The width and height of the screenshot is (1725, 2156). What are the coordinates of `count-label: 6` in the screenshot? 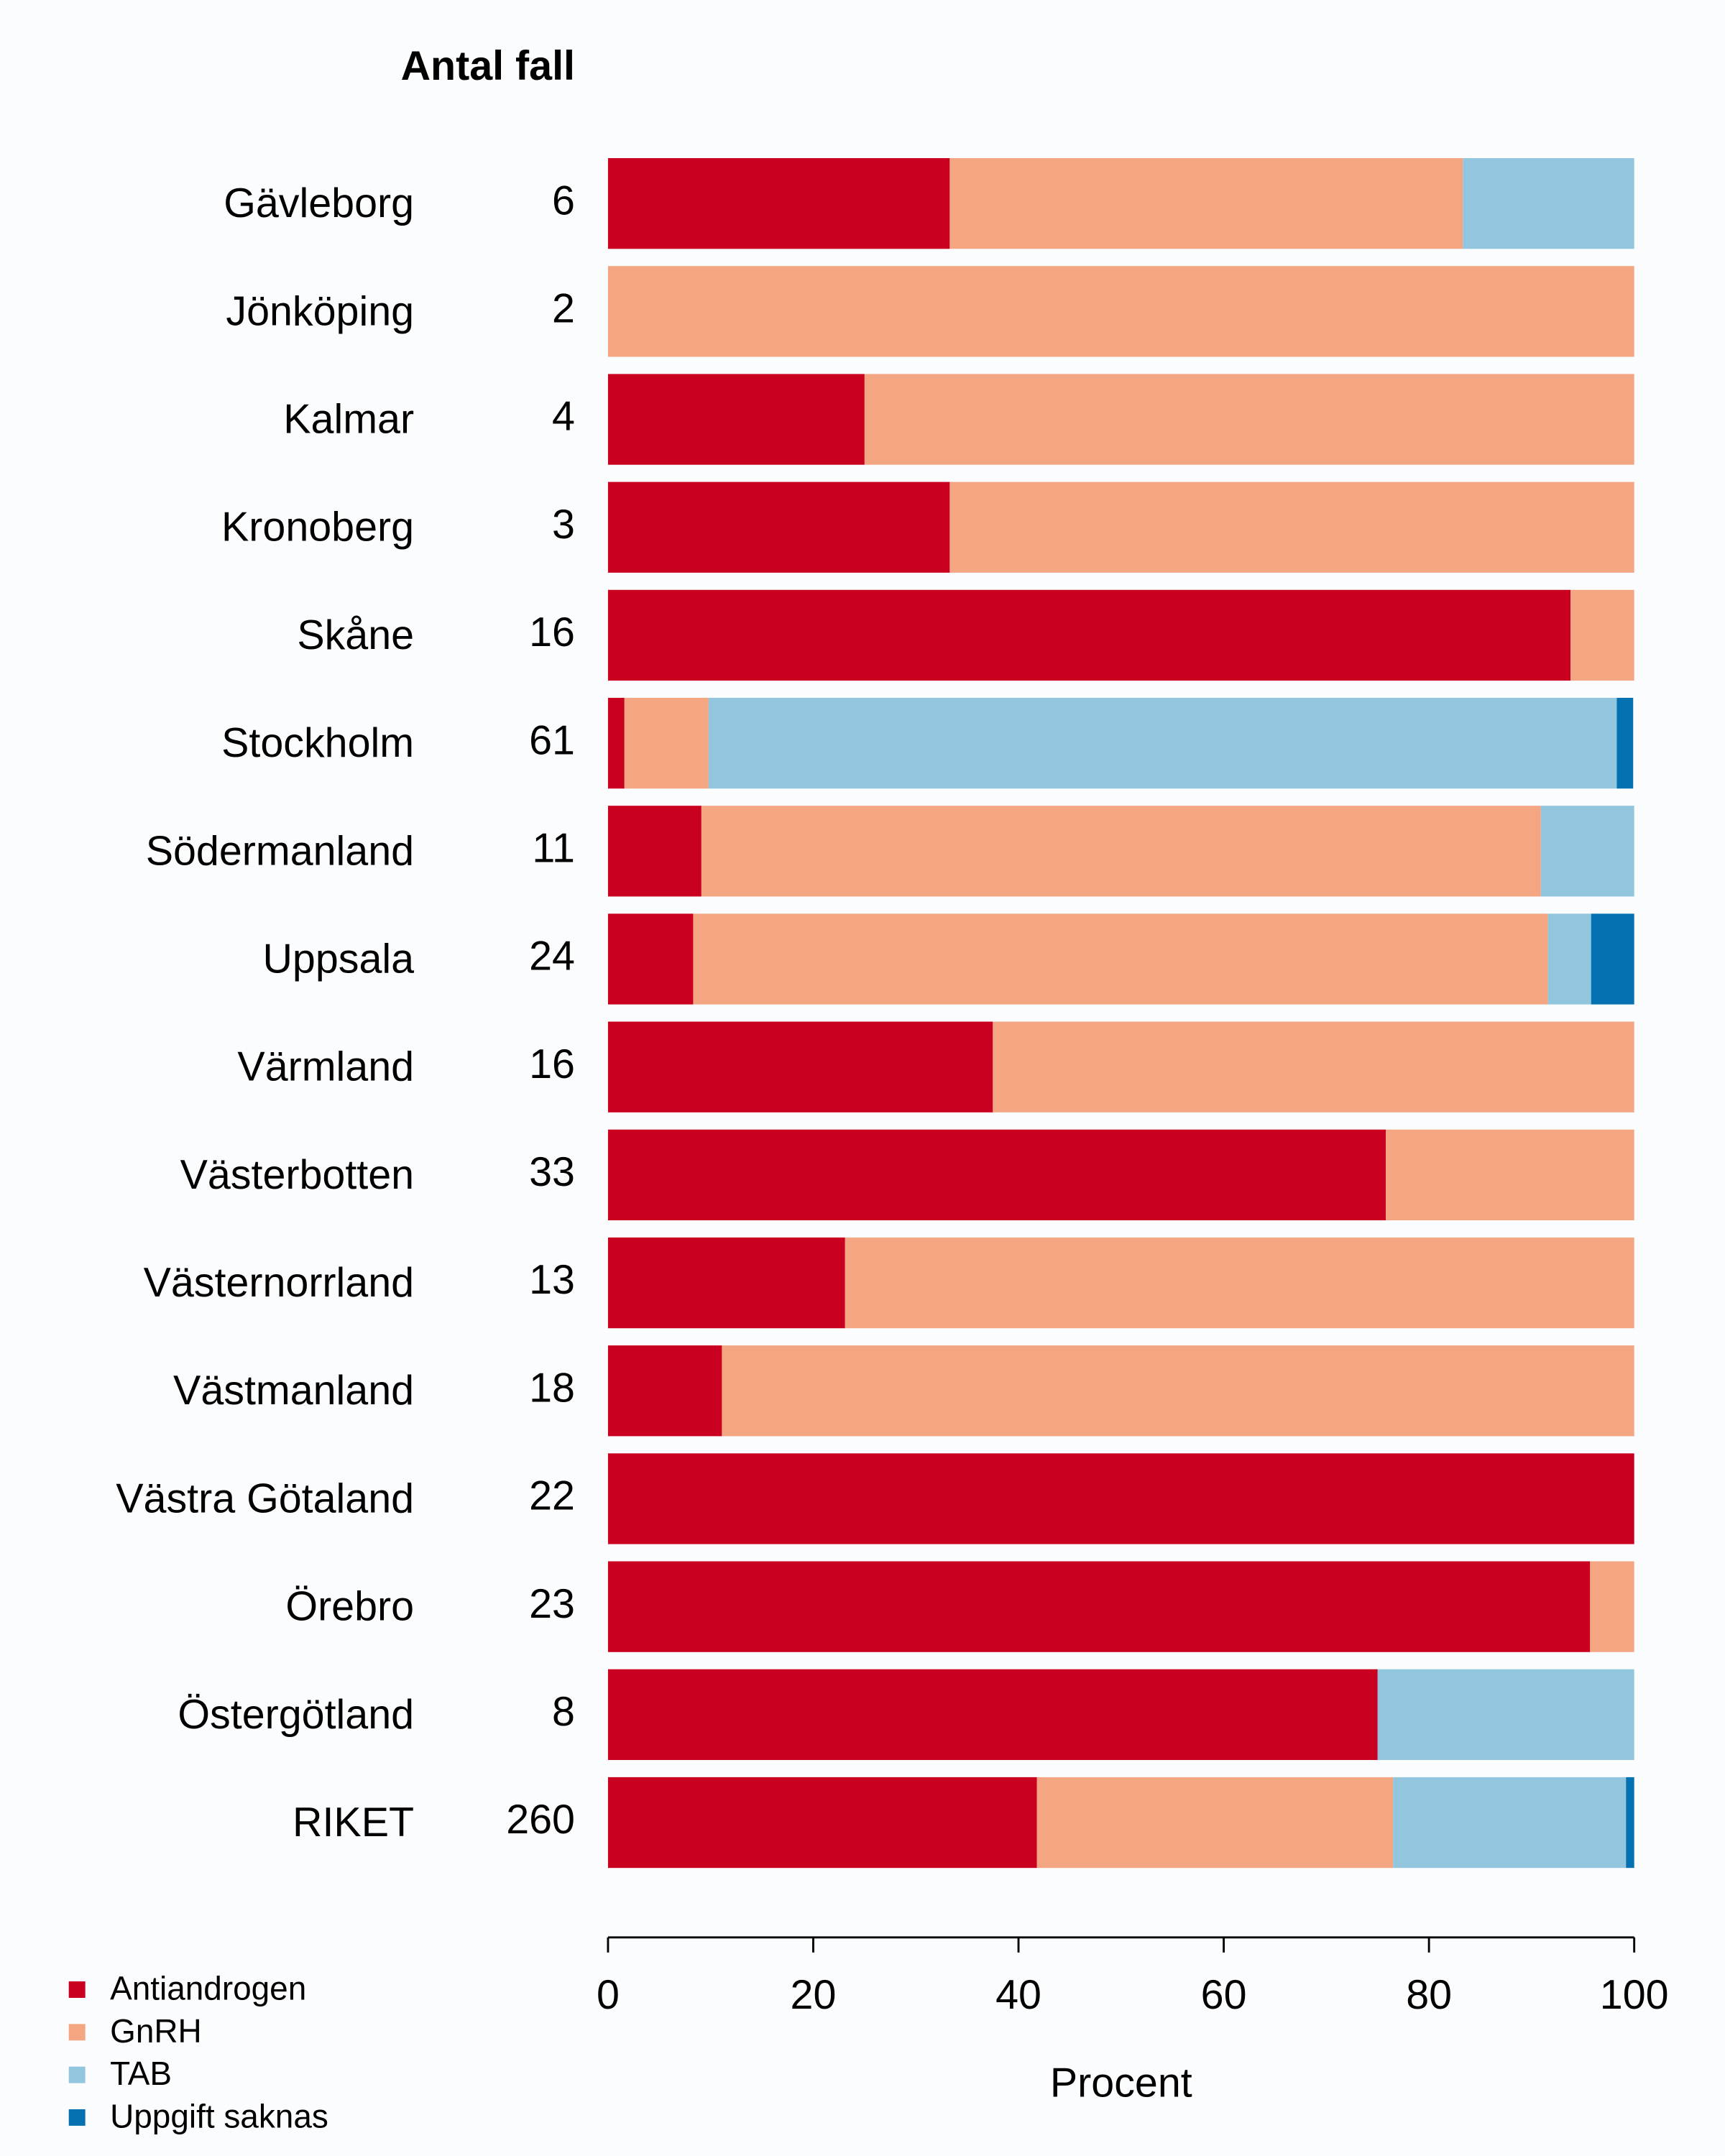 It's located at (563, 201).